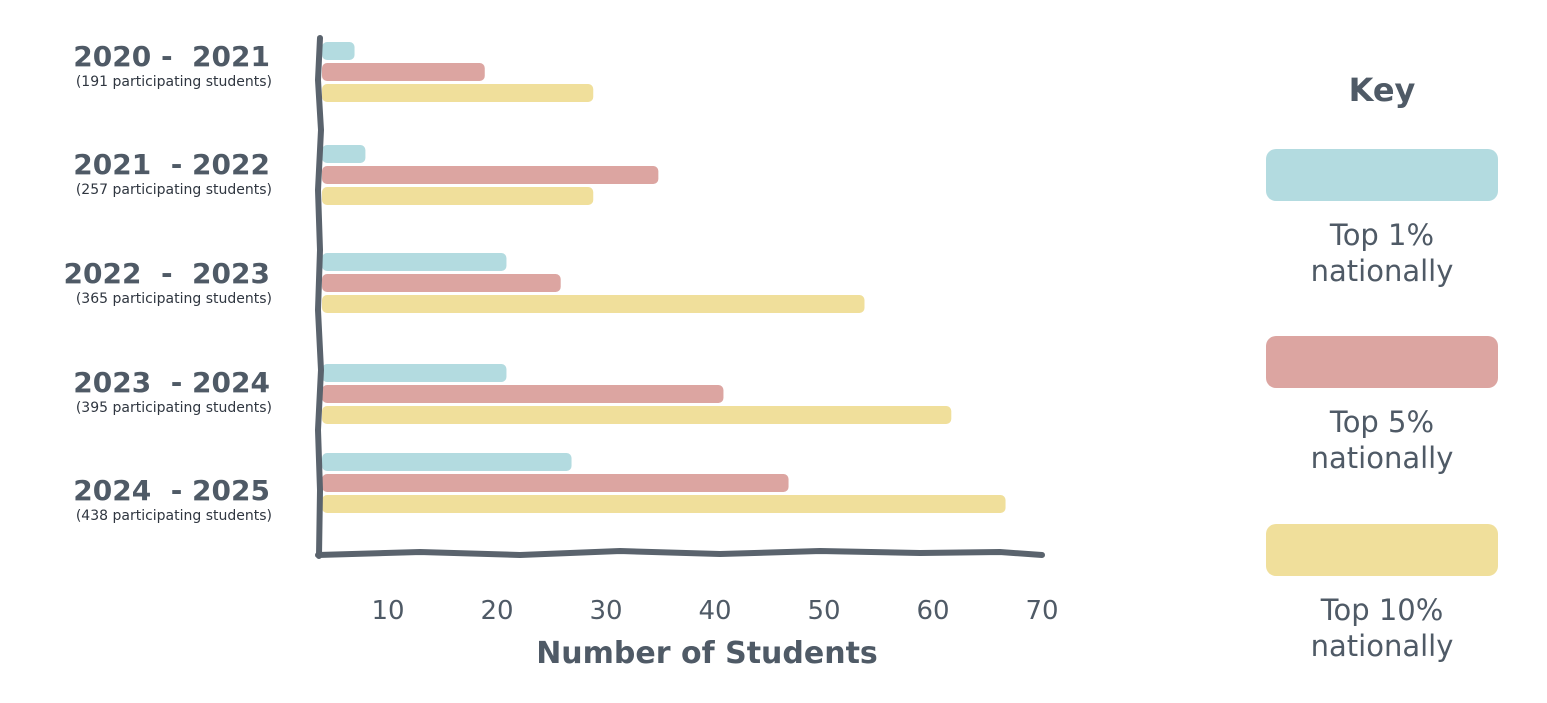 This screenshot has width=1547, height=703. What do you see at coordinates (932, 611) in the screenshot?
I see `x-tick-label: 60` at bounding box center [932, 611].